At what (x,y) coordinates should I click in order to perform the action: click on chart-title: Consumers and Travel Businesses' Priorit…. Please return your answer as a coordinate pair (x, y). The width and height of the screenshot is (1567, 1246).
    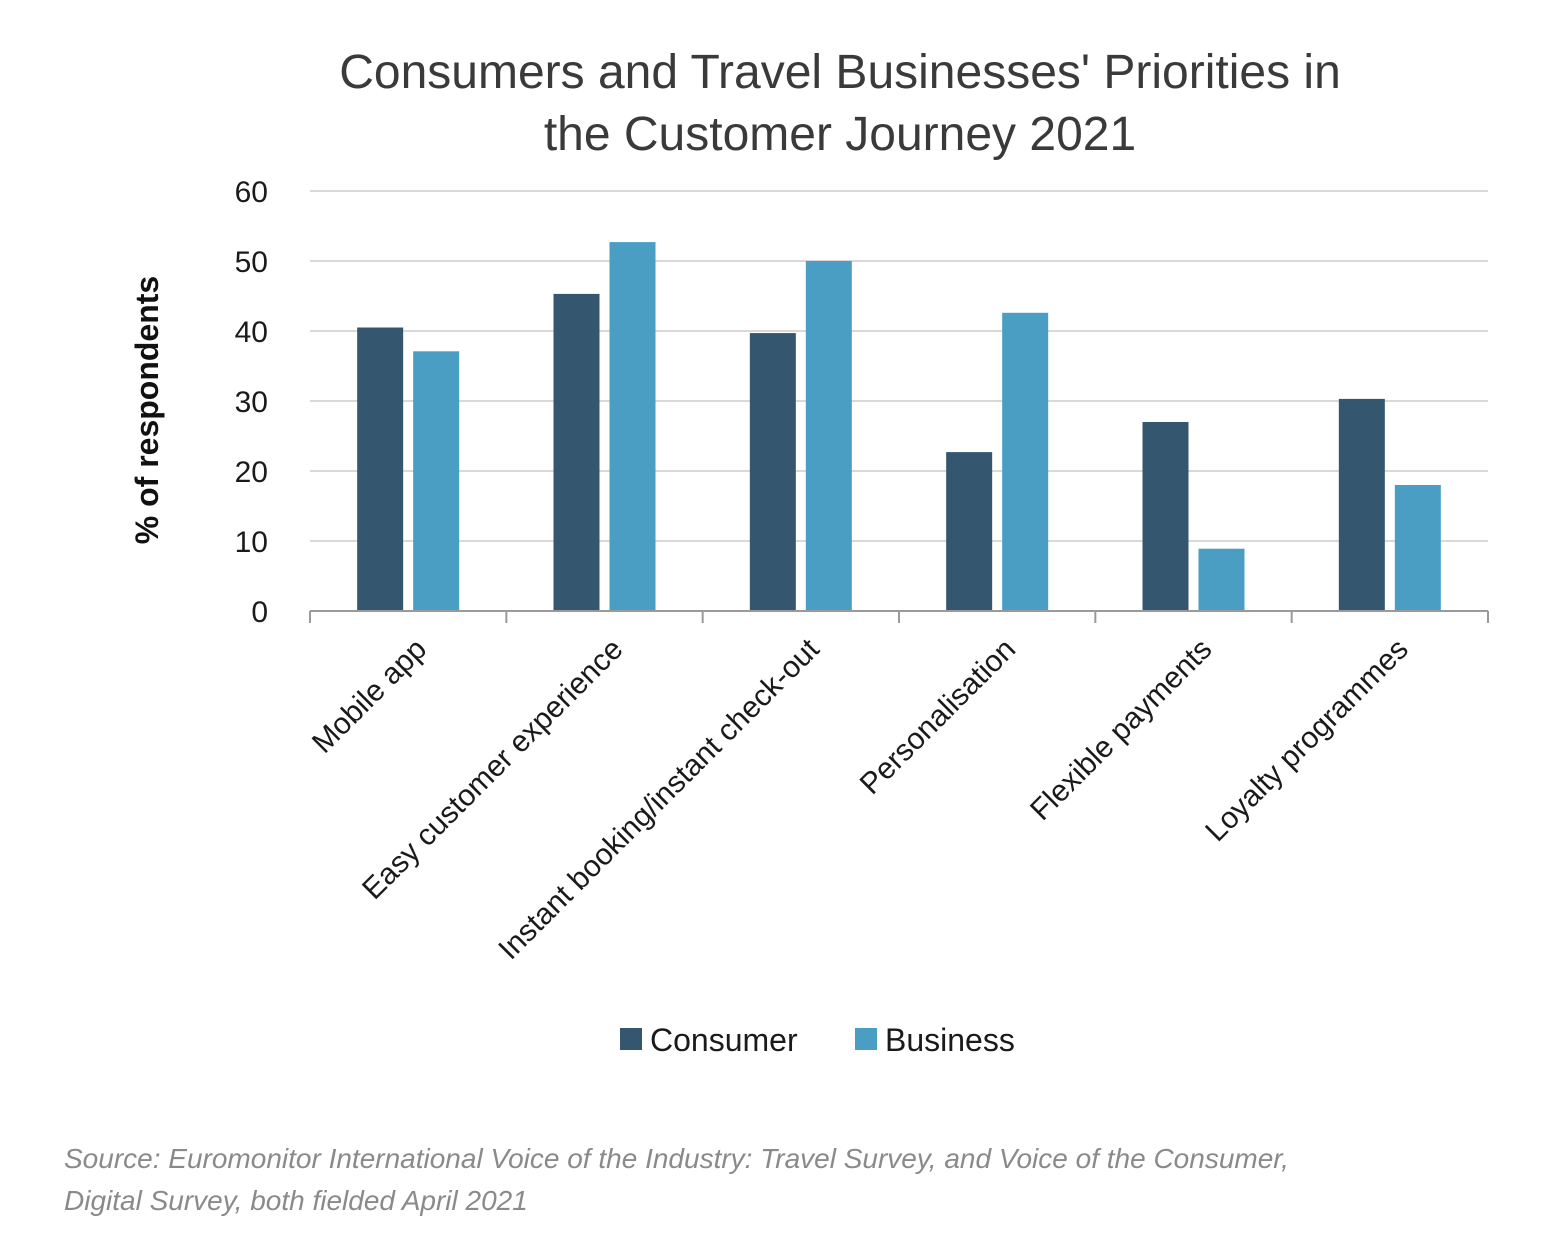
    Looking at the image, I should click on (840, 104).